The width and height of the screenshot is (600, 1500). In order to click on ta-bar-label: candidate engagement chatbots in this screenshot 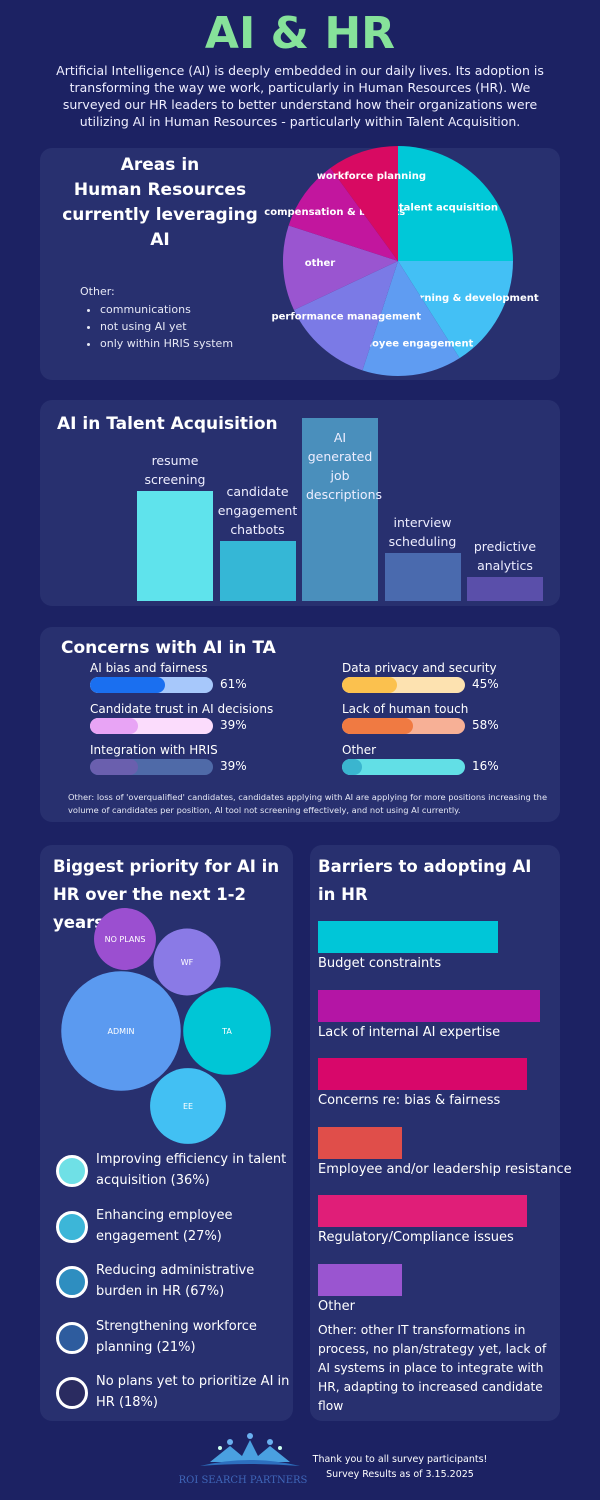, I will do `click(257, 510)`.